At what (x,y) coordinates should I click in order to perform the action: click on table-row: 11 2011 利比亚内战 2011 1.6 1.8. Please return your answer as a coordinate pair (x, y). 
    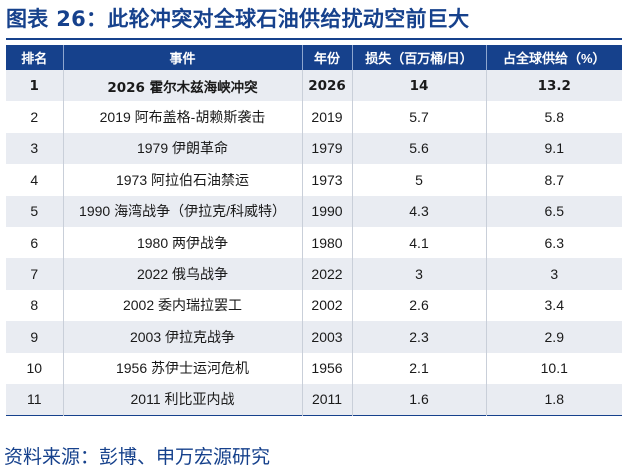
    Looking at the image, I should click on (314, 399).